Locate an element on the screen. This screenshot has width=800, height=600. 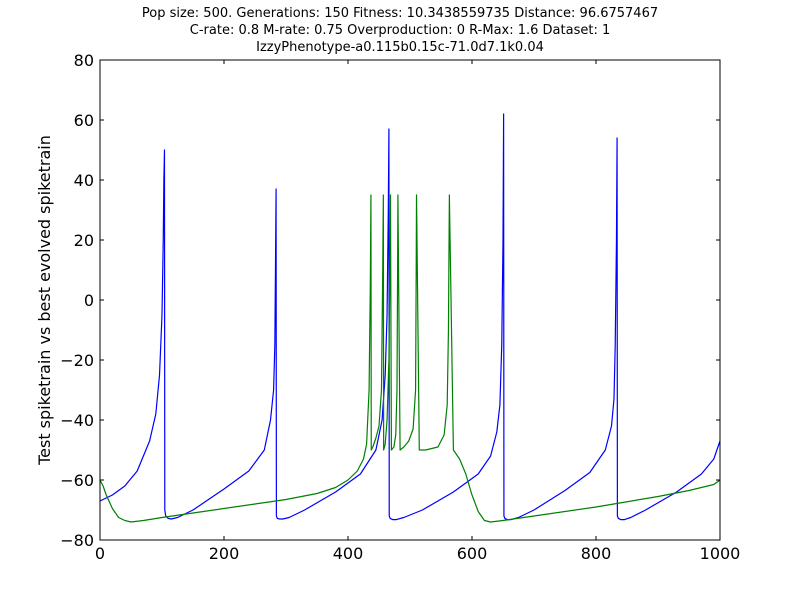
y-tick-label: 20 is located at coordinates (84, 240).